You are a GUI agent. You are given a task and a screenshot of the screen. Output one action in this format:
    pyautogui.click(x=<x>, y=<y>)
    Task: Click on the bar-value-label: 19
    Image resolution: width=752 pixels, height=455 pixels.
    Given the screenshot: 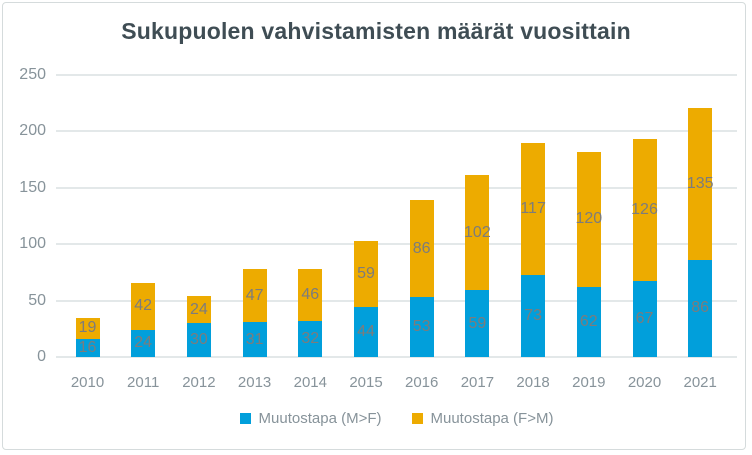 What is the action you would take?
    pyautogui.click(x=87, y=328)
    